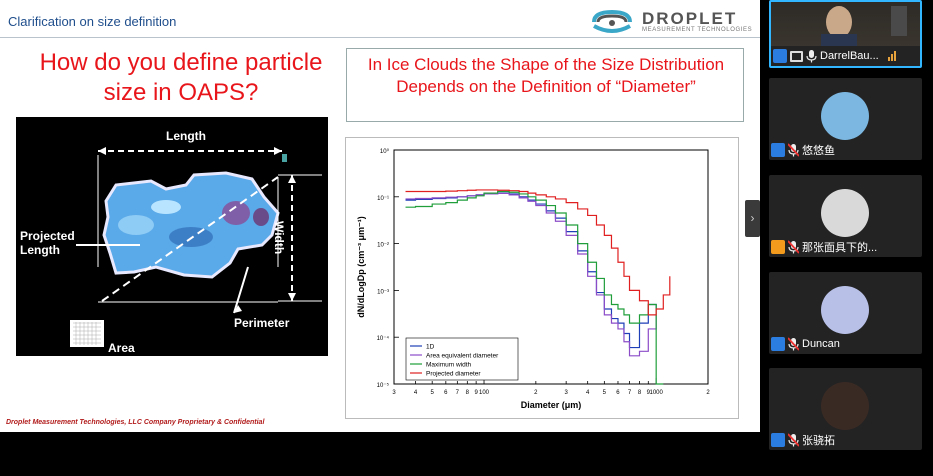 The image size is (933, 476). I want to click on y-tick-label: 10⁻², so click(383, 246).